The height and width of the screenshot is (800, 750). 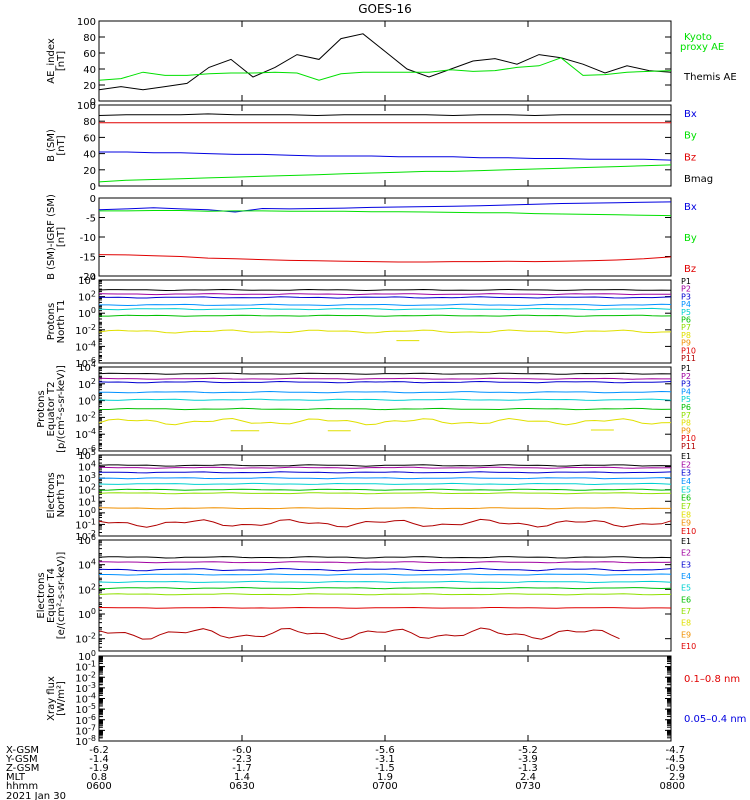 What do you see at coordinates (672, 786) in the screenshot?
I see `orbit-row-value: 0800` at bounding box center [672, 786].